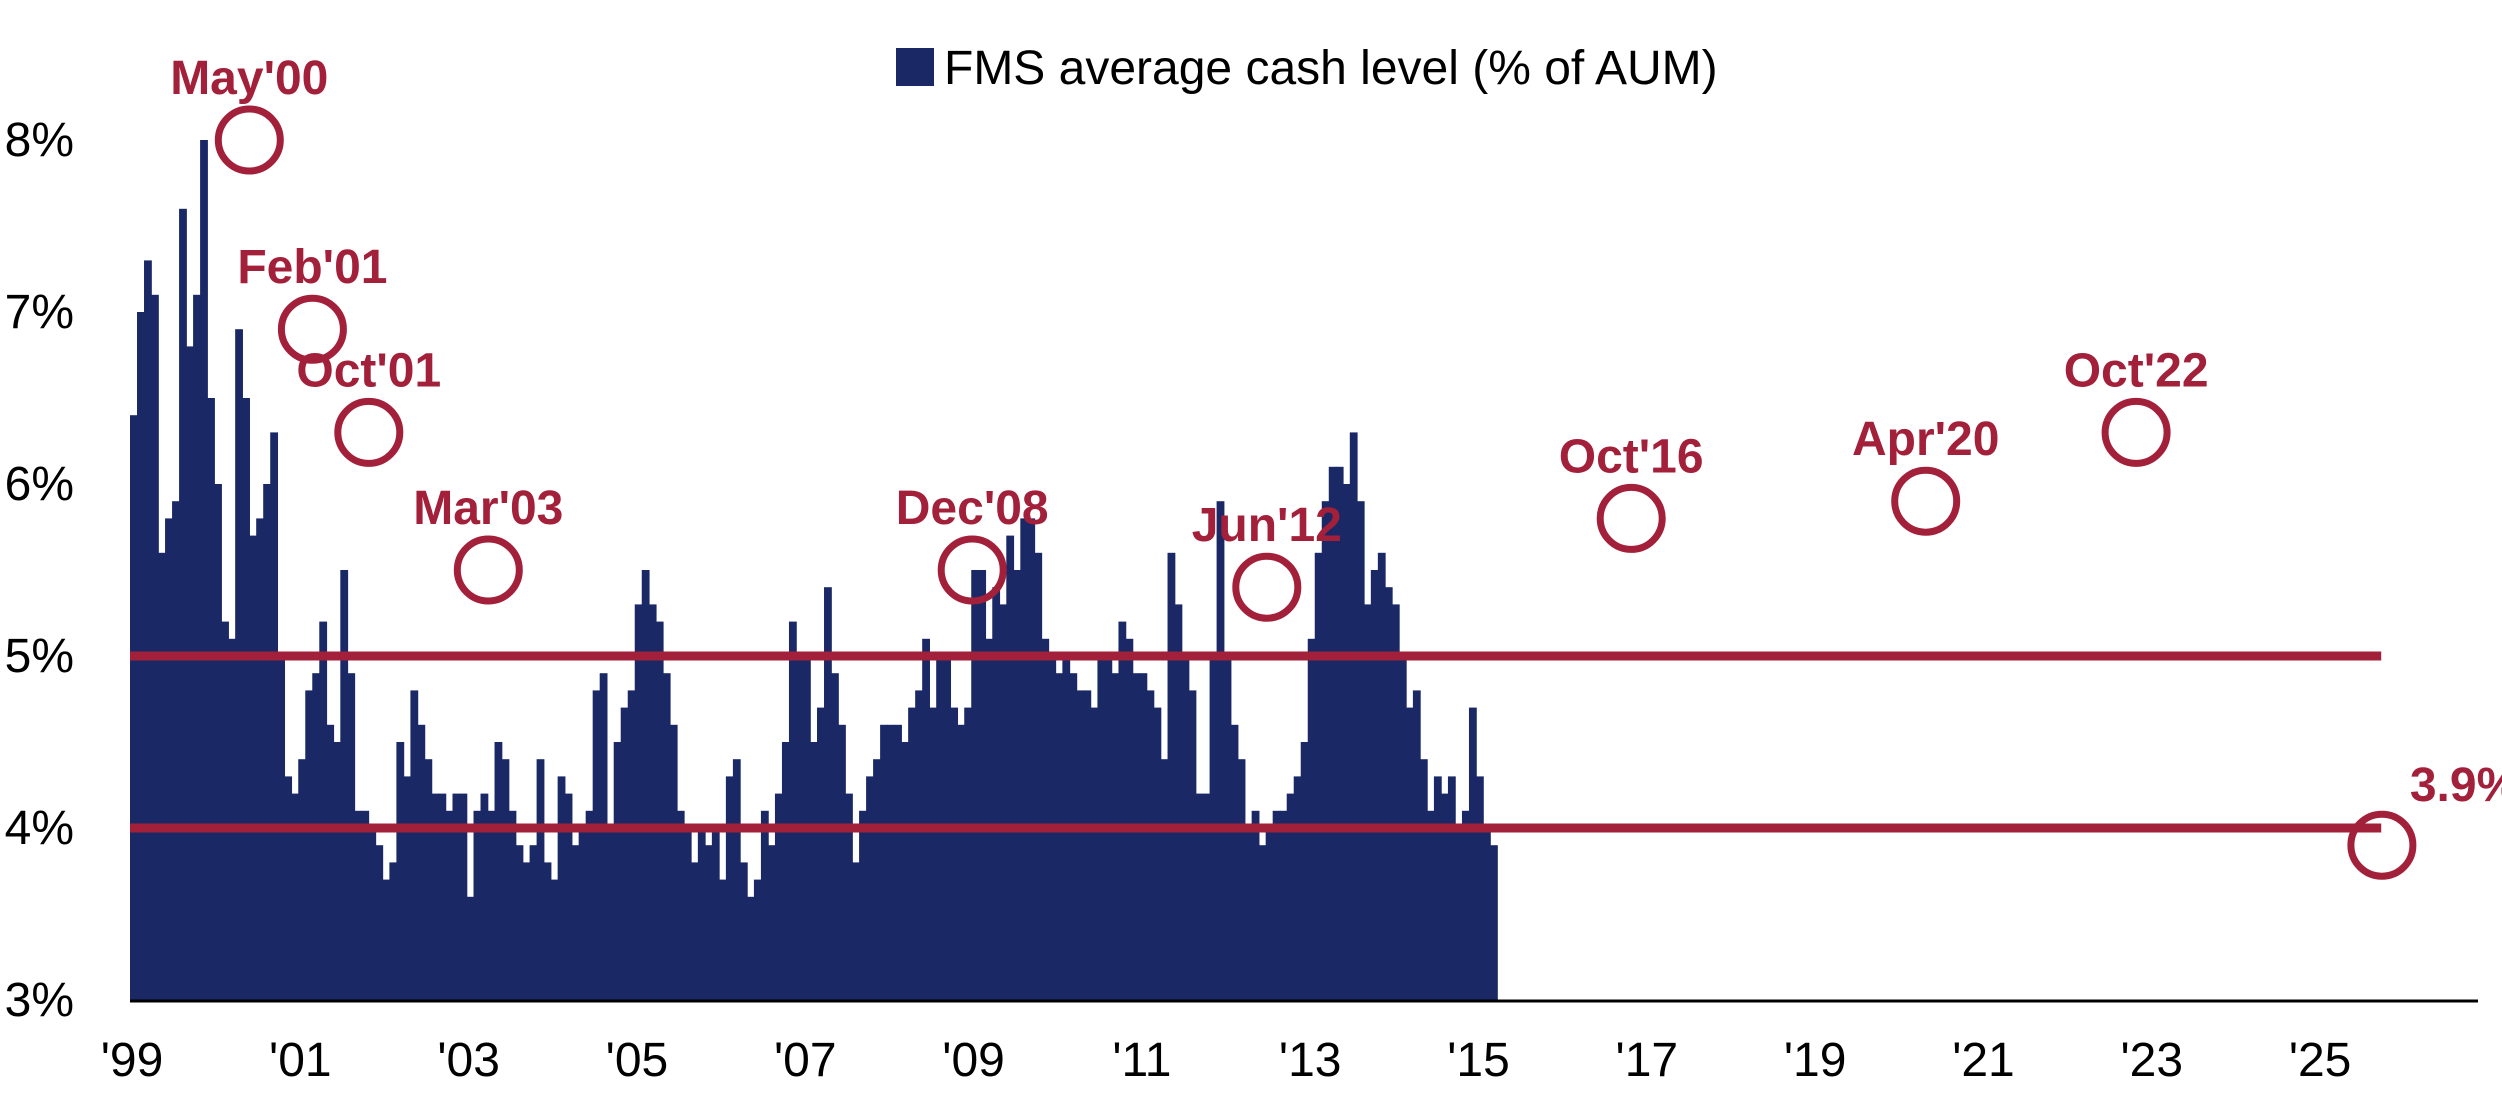 This screenshot has height=1094, width=2502. Describe the element at coordinates (300, 1060) in the screenshot. I see `x-tick-label: '01` at that location.